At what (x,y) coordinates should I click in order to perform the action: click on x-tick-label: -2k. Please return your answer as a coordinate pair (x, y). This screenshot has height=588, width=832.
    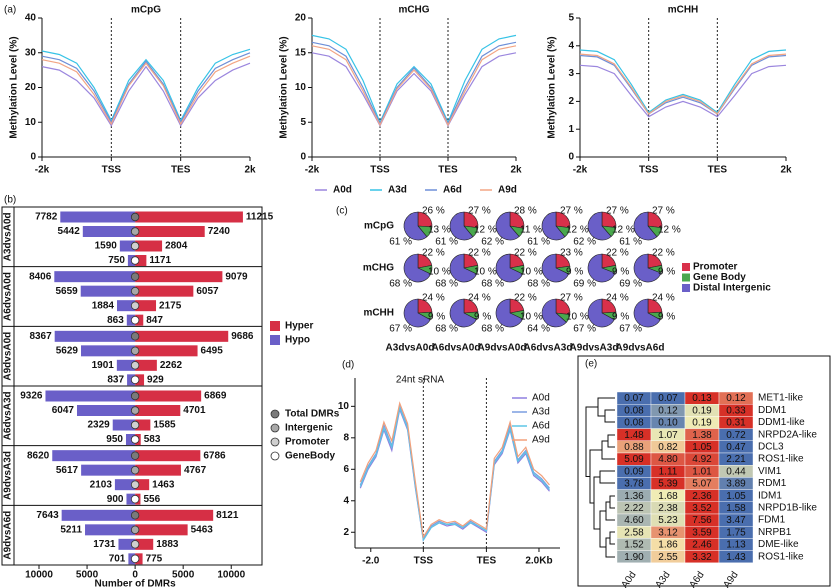
    Looking at the image, I should click on (312, 170).